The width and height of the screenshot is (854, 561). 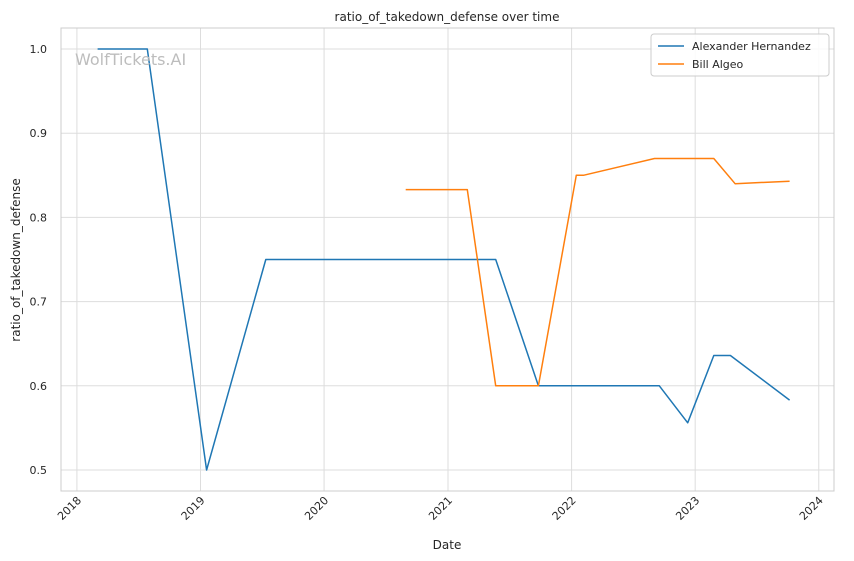 I want to click on y-tick-label: 0.8, so click(x=39, y=217).